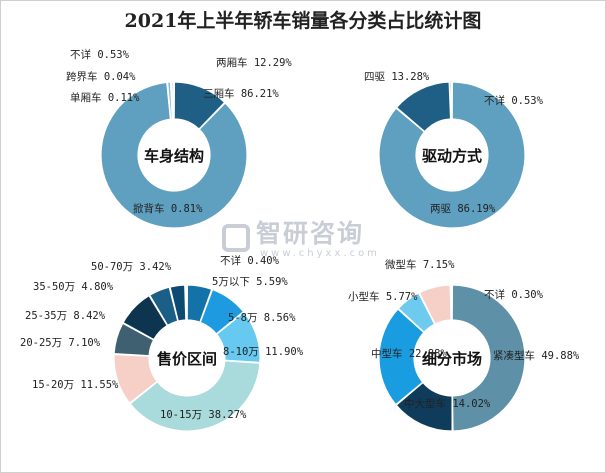 This screenshot has height=473, width=606. I want to click on donut-3-label-4: 10-15万 38.27%, so click(203, 415).